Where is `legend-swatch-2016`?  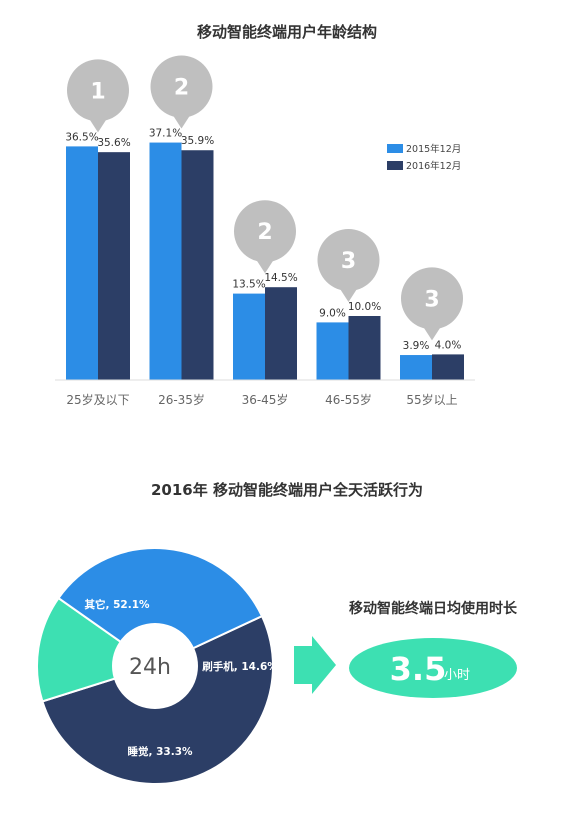
legend-swatch-2016 is located at coordinates (395, 165).